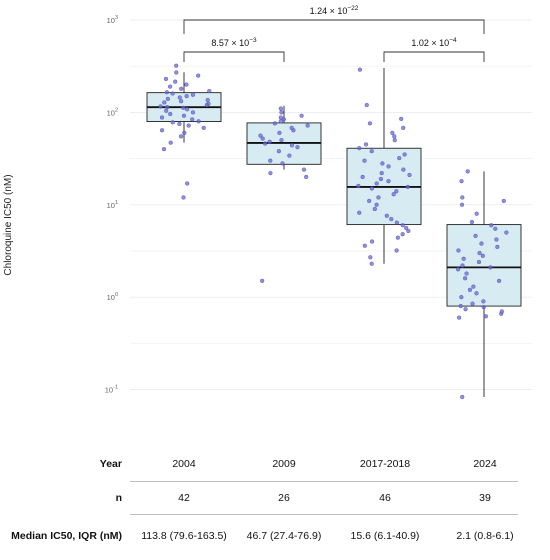 The width and height of the screenshot is (550, 560). Describe the element at coordinates (112, 112) in the screenshot. I see `y-tick-label: 10²` at that location.